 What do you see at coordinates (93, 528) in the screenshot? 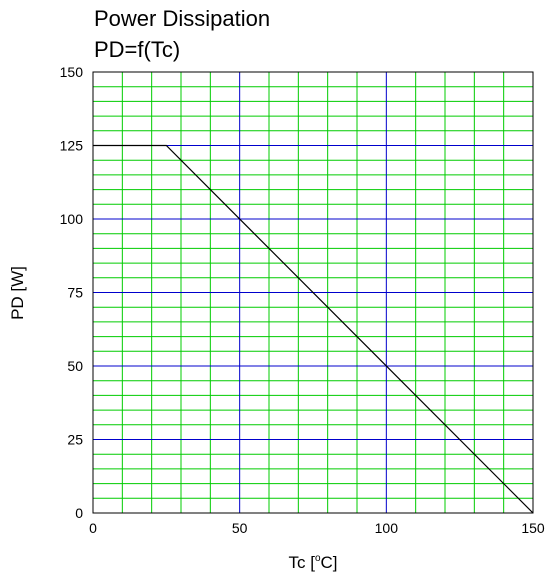
I see `x-tick-label: 0` at bounding box center [93, 528].